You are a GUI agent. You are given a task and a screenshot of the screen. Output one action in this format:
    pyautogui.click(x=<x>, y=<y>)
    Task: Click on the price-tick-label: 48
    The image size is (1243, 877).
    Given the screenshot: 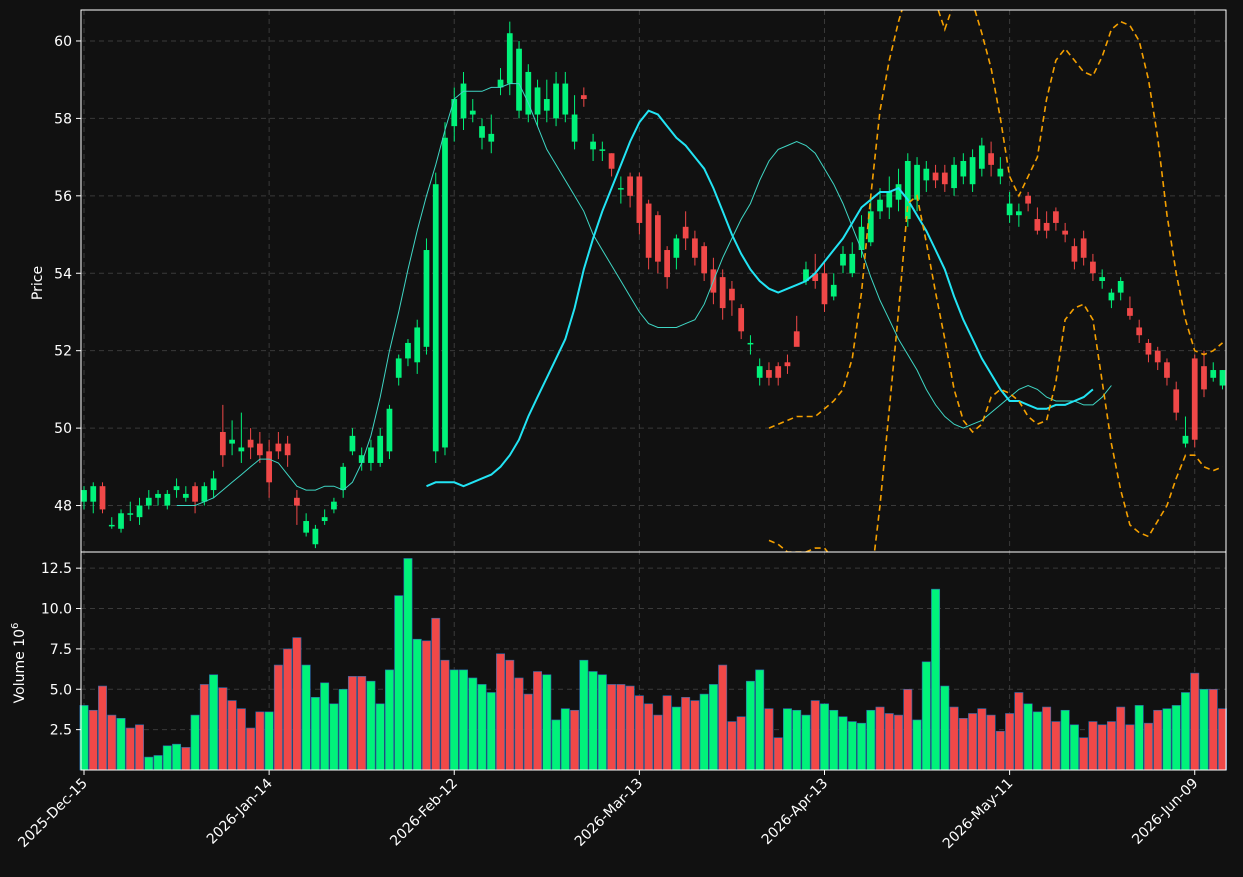 What is the action you would take?
    pyautogui.click(x=63, y=507)
    